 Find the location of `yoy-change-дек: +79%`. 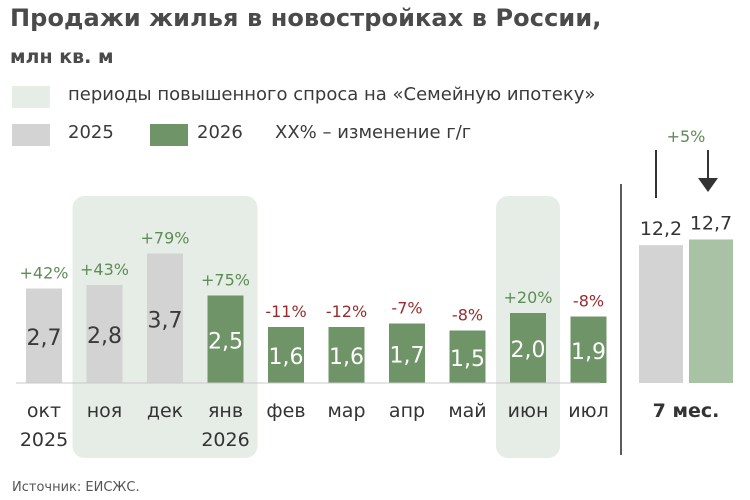

yoy-change-дек: +79% is located at coordinates (165, 238).